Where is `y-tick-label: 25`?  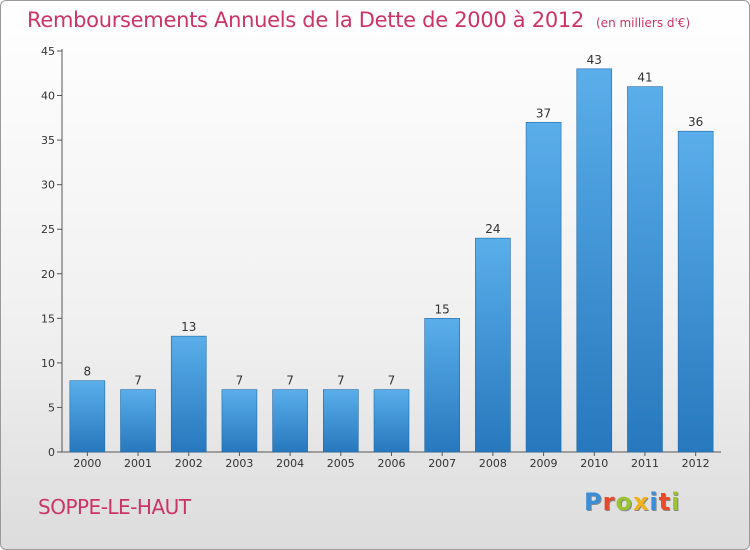 y-tick-label: 25 is located at coordinates (48, 229).